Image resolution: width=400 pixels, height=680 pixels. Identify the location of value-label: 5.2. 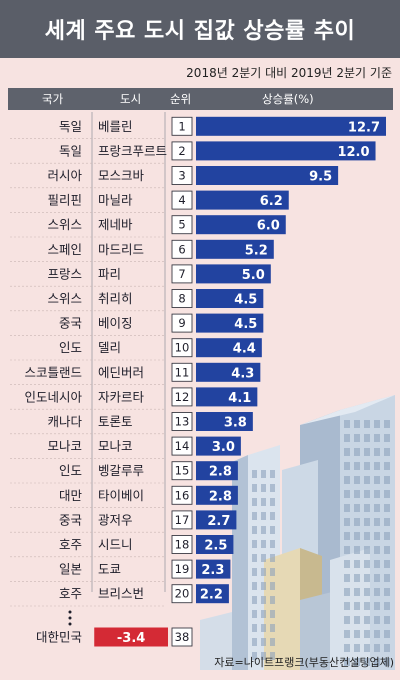
(256, 250).